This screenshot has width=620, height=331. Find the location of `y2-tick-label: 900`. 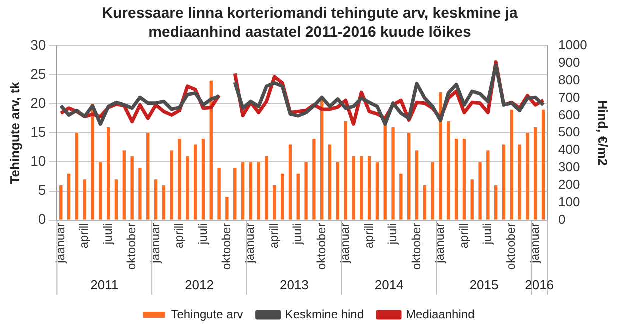

y2-tick-label: 900 is located at coordinates (569, 62).